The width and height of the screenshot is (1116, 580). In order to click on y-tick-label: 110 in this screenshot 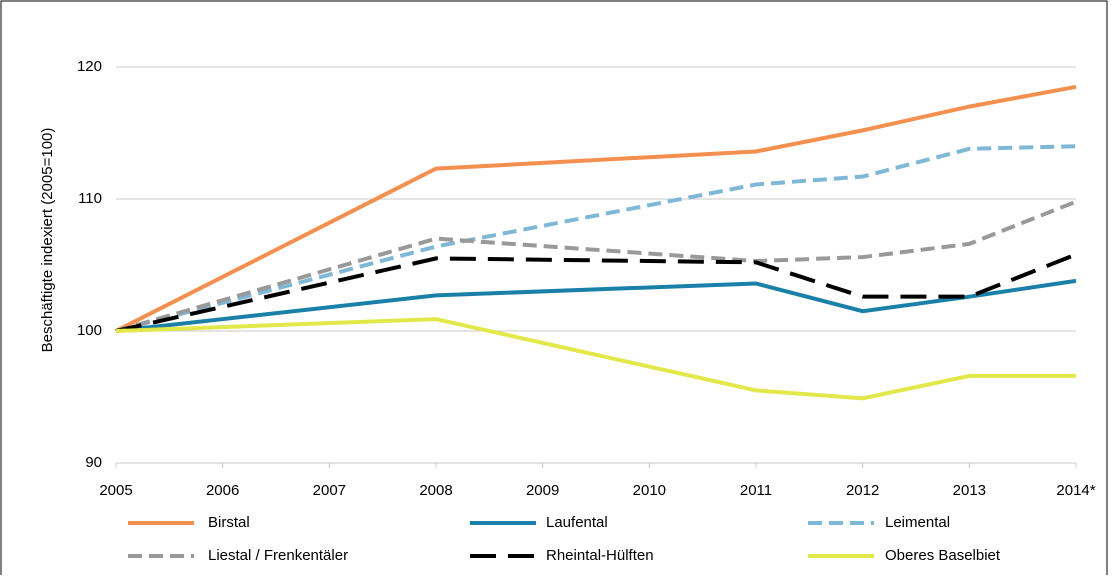, I will do `click(90, 198)`.